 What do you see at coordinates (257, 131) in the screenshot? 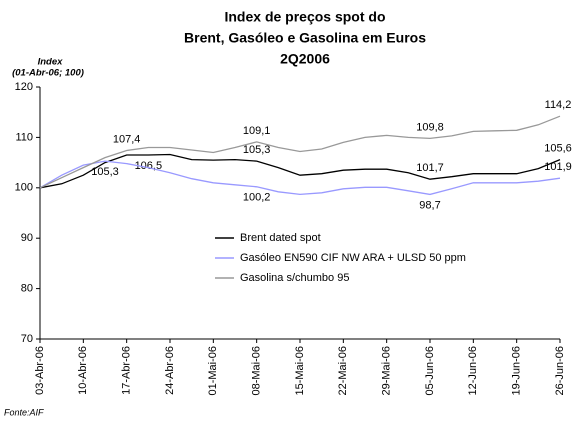
I see `data-label: 109,1` at bounding box center [257, 131].